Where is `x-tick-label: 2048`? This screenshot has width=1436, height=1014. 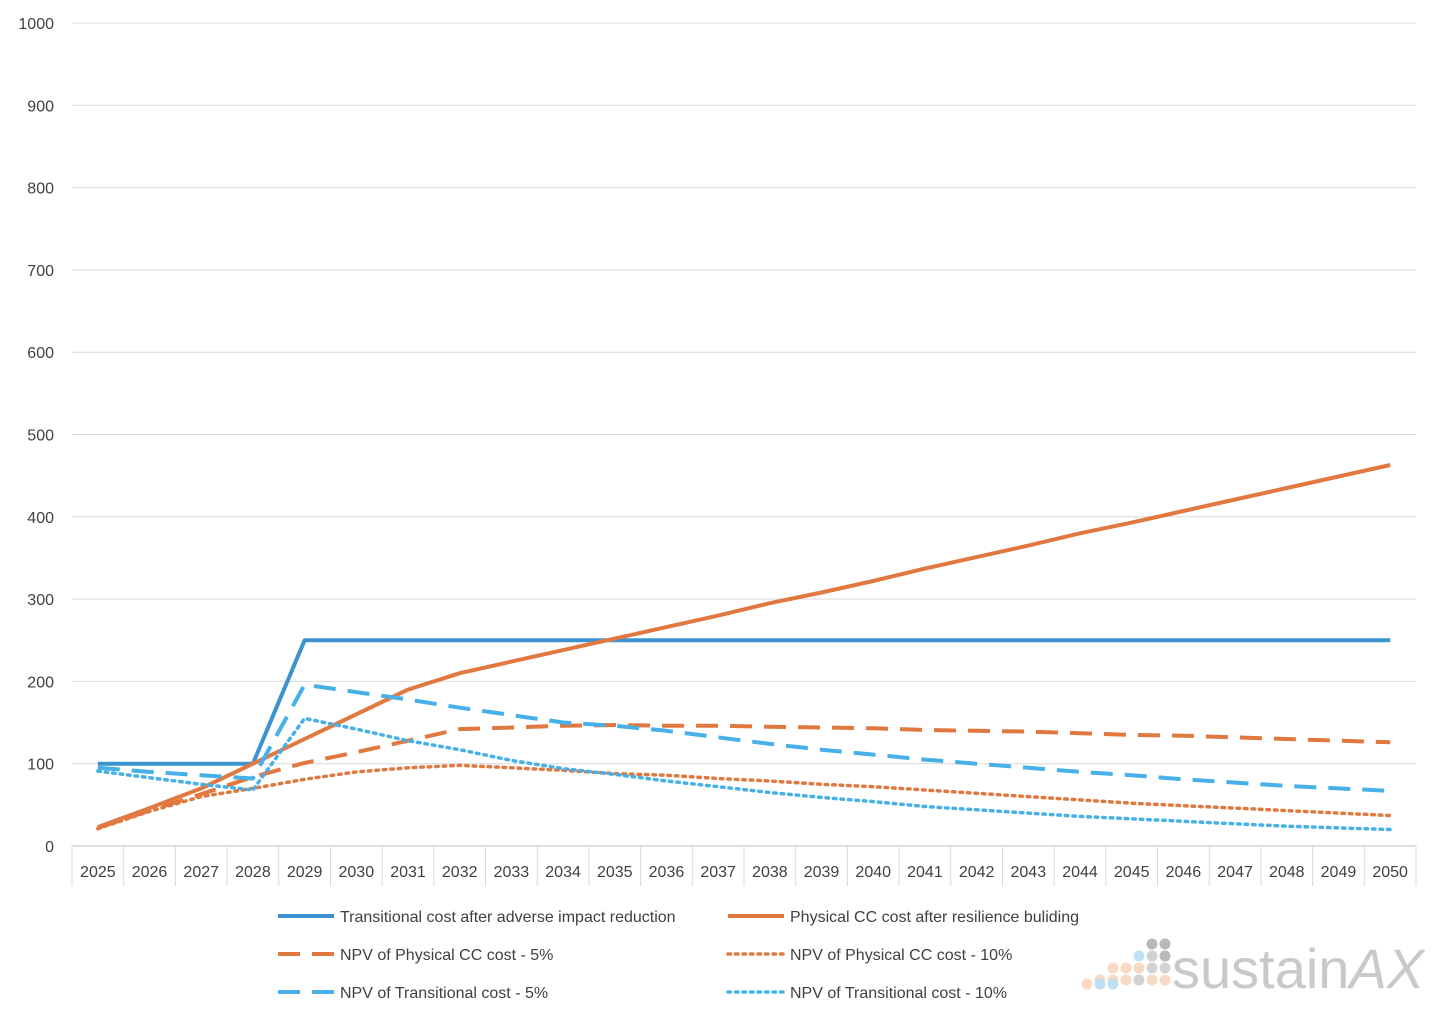
x-tick-label: 2048 is located at coordinates (1287, 872).